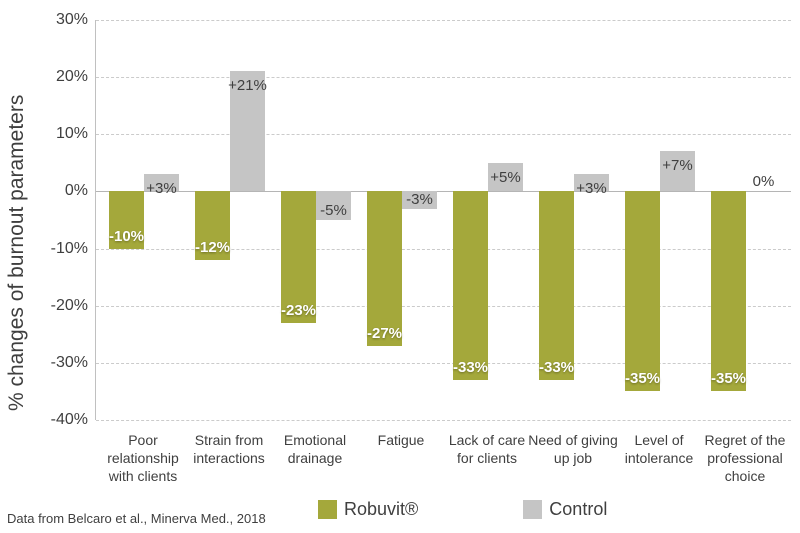  What do you see at coordinates (315, 449) in the screenshot?
I see `category-label-3: Emotional drainage` at bounding box center [315, 449].